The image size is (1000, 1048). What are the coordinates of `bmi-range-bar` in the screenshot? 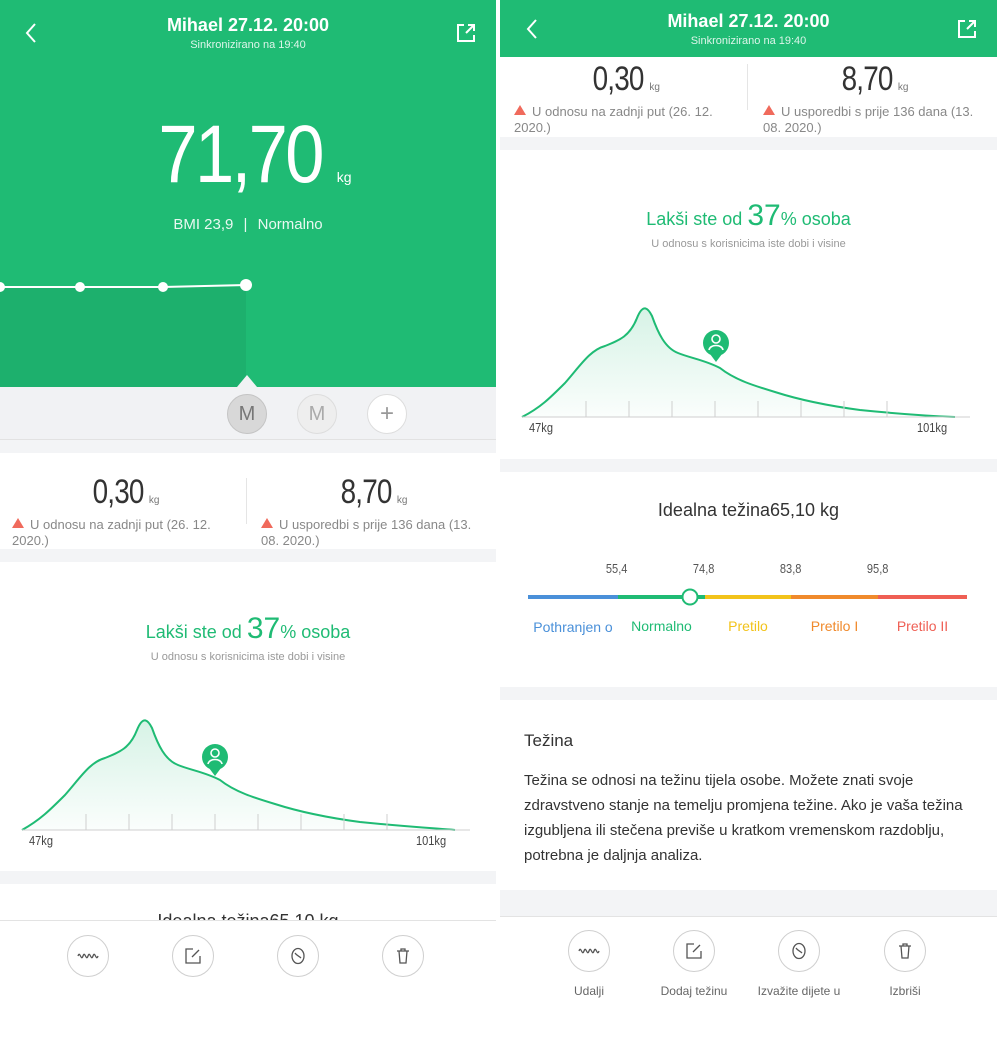 It's located at (747, 597).